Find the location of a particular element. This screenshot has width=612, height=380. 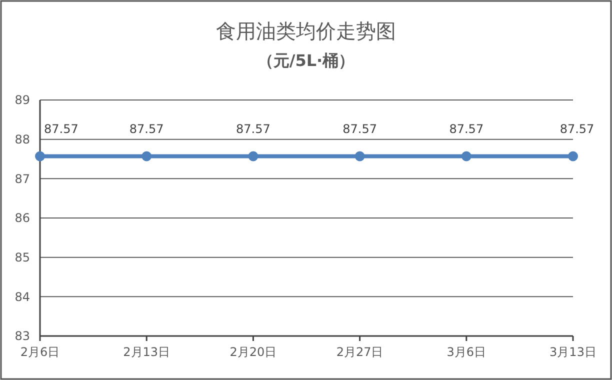

x-tick-label: 3月6日 is located at coordinates (466, 352).